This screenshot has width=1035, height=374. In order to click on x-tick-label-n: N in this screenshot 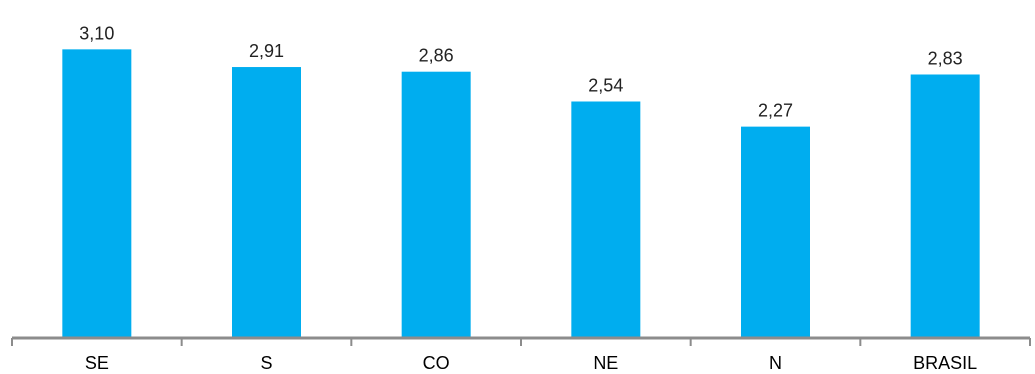, I will do `click(775, 363)`.